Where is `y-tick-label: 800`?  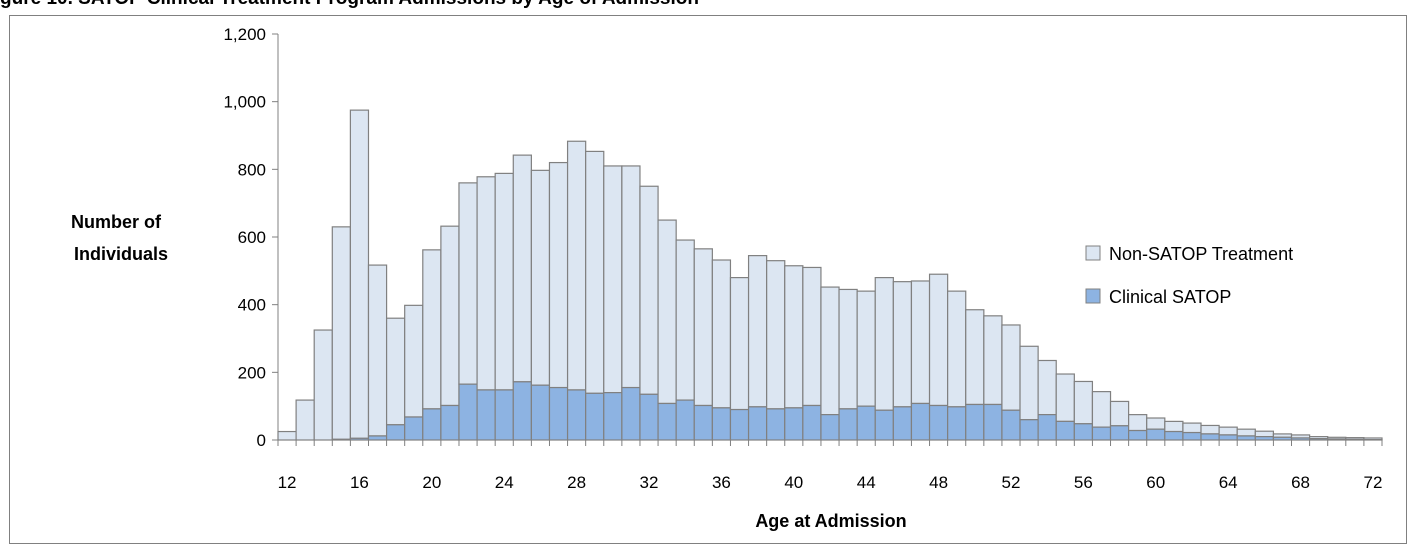
y-tick-label: 800 is located at coordinates (252, 169).